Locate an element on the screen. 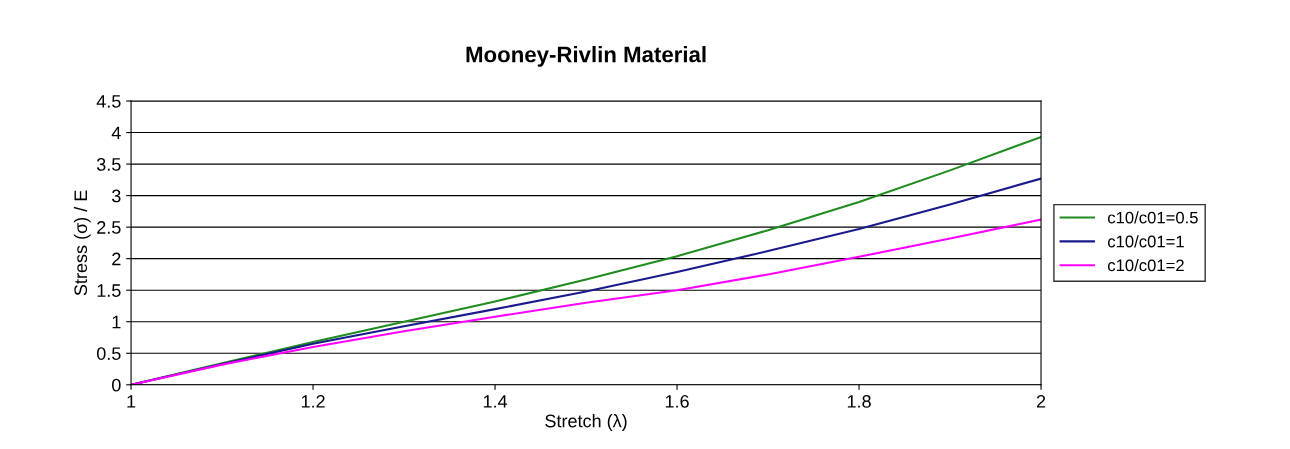 The width and height of the screenshot is (1290, 449). y-tick-label: 3.5 is located at coordinates (108, 164).